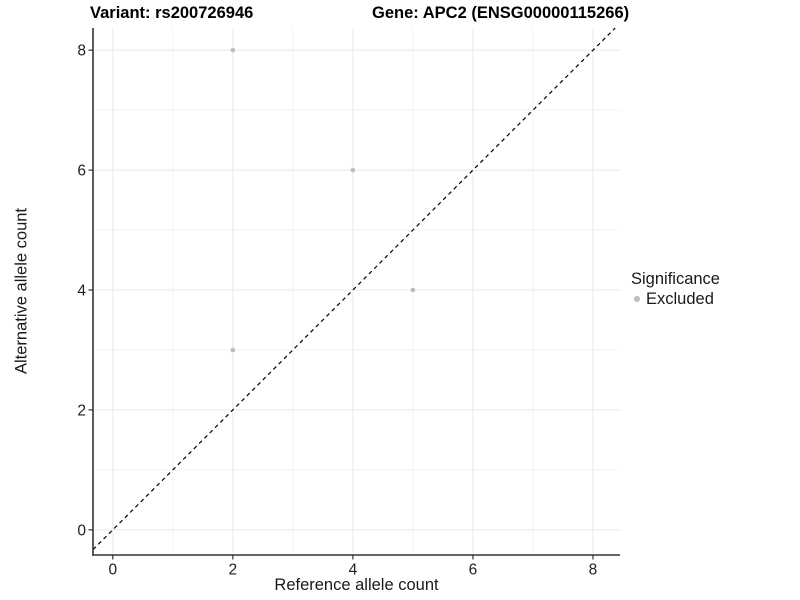 The image size is (800, 600). I want to click on x-tick-label: 8, so click(593, 570).